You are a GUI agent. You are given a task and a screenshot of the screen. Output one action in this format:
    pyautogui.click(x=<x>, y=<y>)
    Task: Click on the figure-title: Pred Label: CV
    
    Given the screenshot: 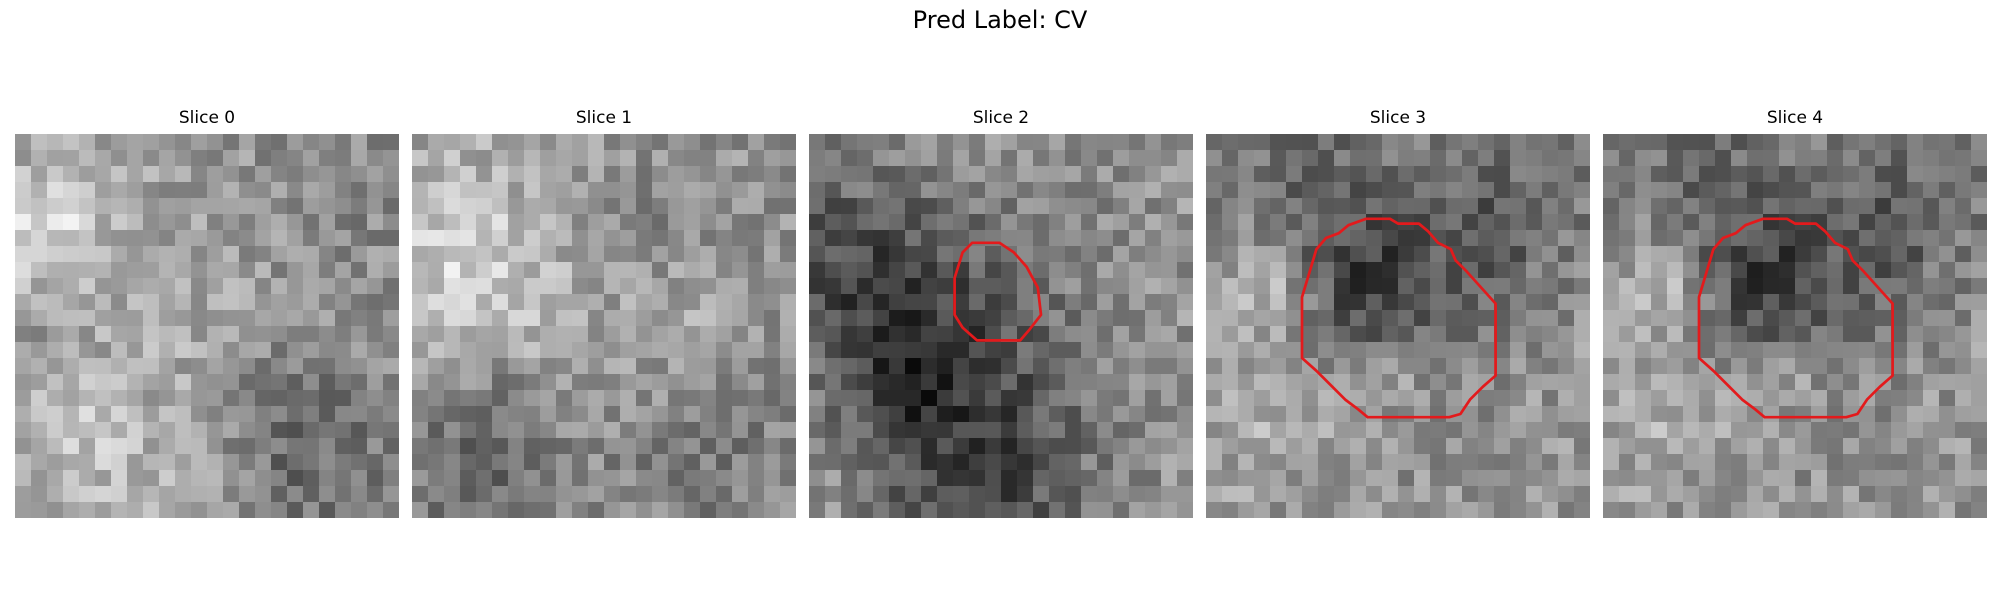 What is the action you would take?
    pyautogui.click(x=1000, y=20)
    